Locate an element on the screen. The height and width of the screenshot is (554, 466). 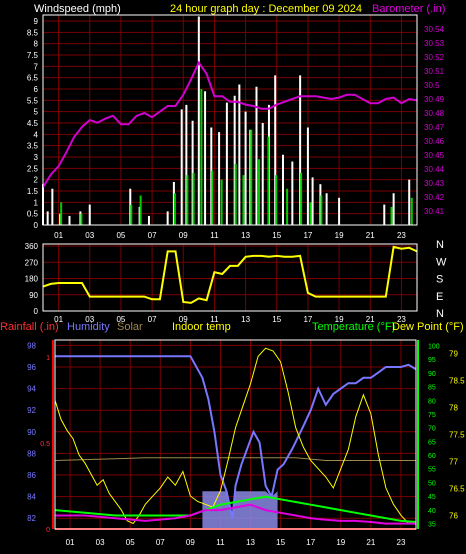
windspeed-tick-label: 4 is located at coordinates (36, 134).